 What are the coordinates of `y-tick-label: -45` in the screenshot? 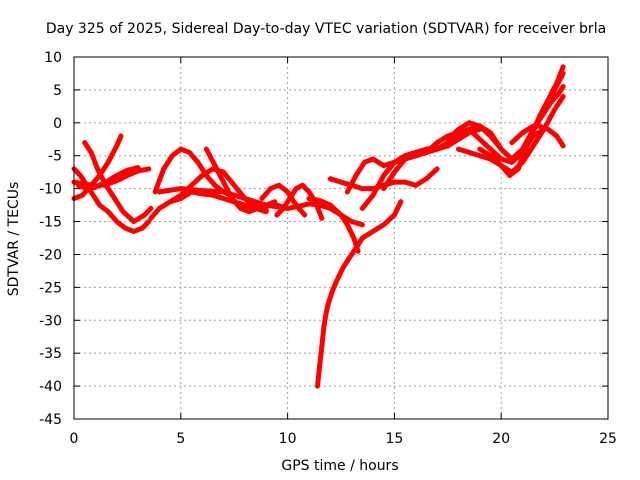 It's located at (50, 420).